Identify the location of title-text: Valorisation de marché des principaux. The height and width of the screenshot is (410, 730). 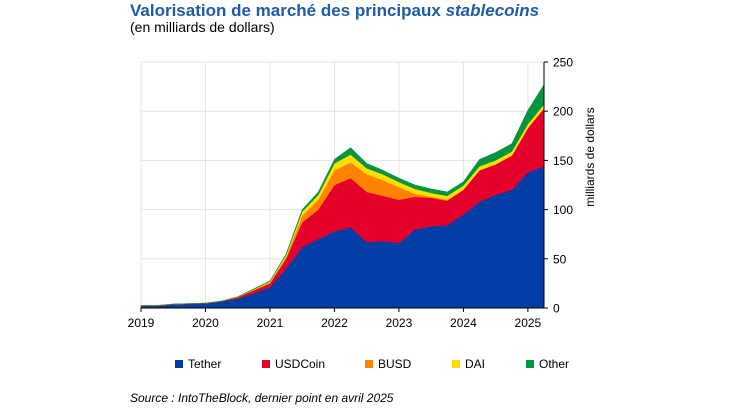
(288, 10).